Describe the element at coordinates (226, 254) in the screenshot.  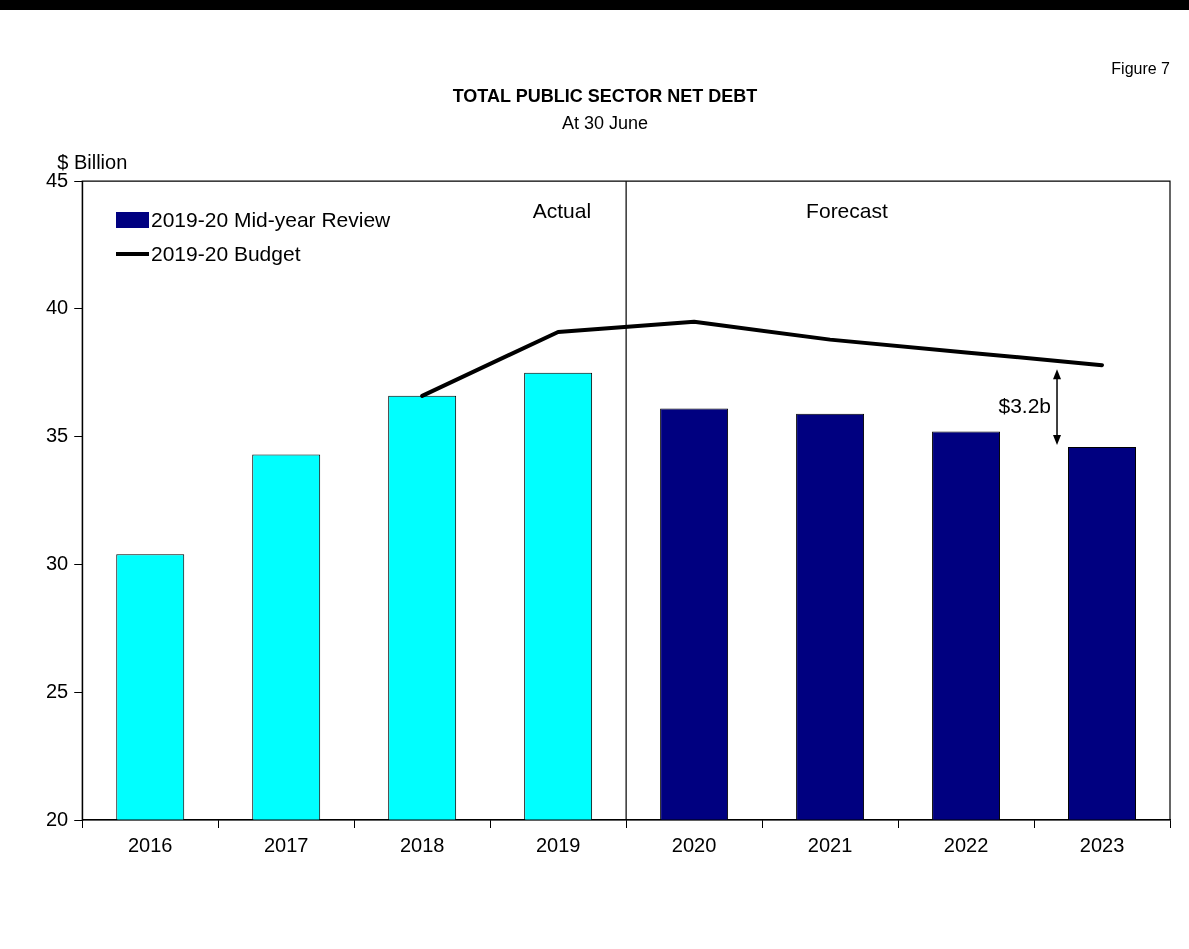
I see `legend-label: 2019-20 Budget` at that location.